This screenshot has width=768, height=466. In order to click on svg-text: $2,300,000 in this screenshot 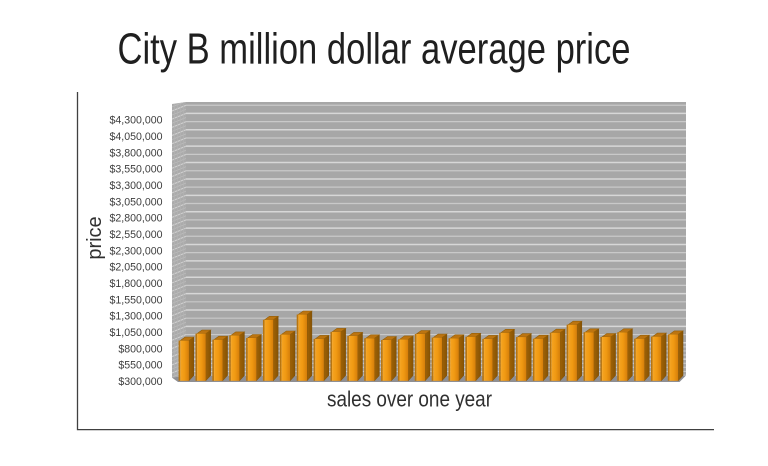, I will do `click(135, 251)`.